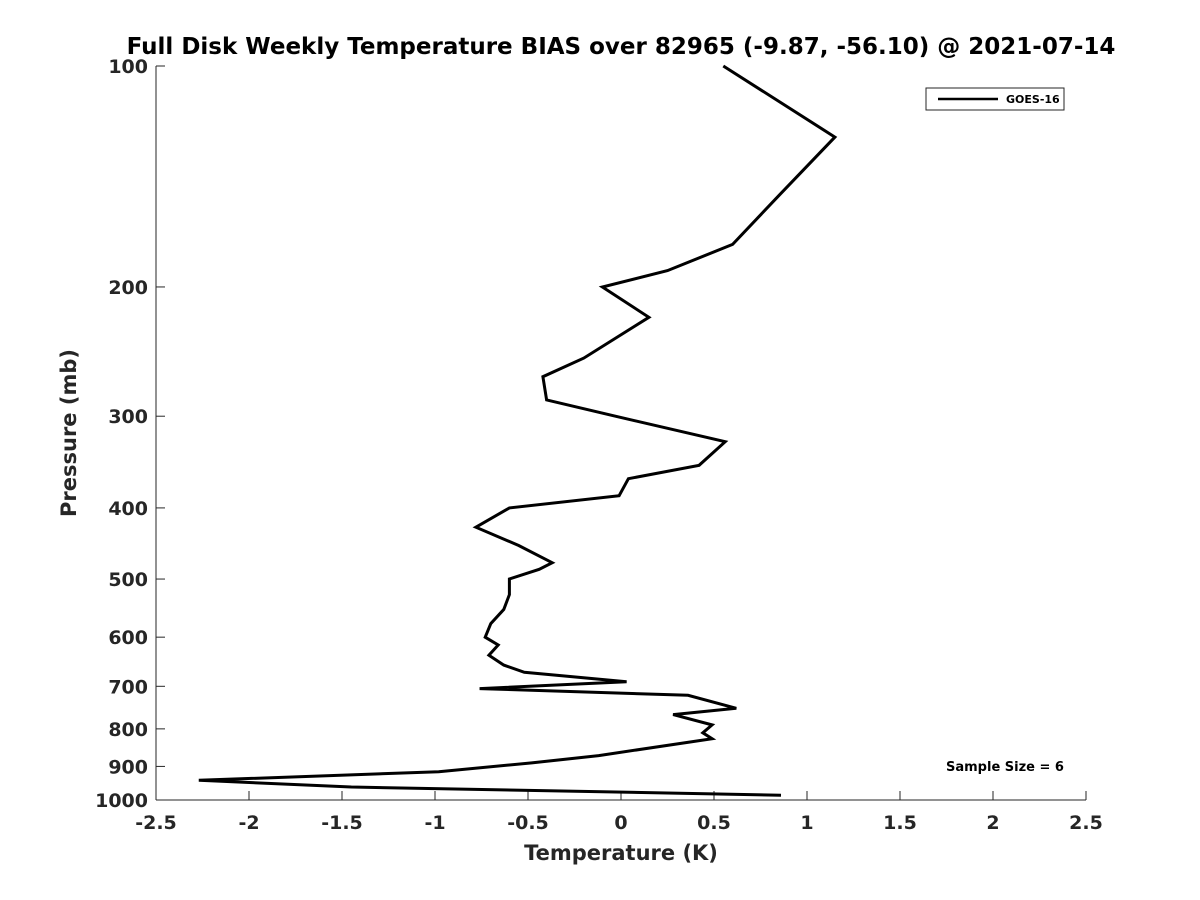 This screenshot has width=1200, height=900. Describe the element at coordinates (1005, 767) in the screenshot. I see `sample-size-annotation: Sample Size = 6` at that location.